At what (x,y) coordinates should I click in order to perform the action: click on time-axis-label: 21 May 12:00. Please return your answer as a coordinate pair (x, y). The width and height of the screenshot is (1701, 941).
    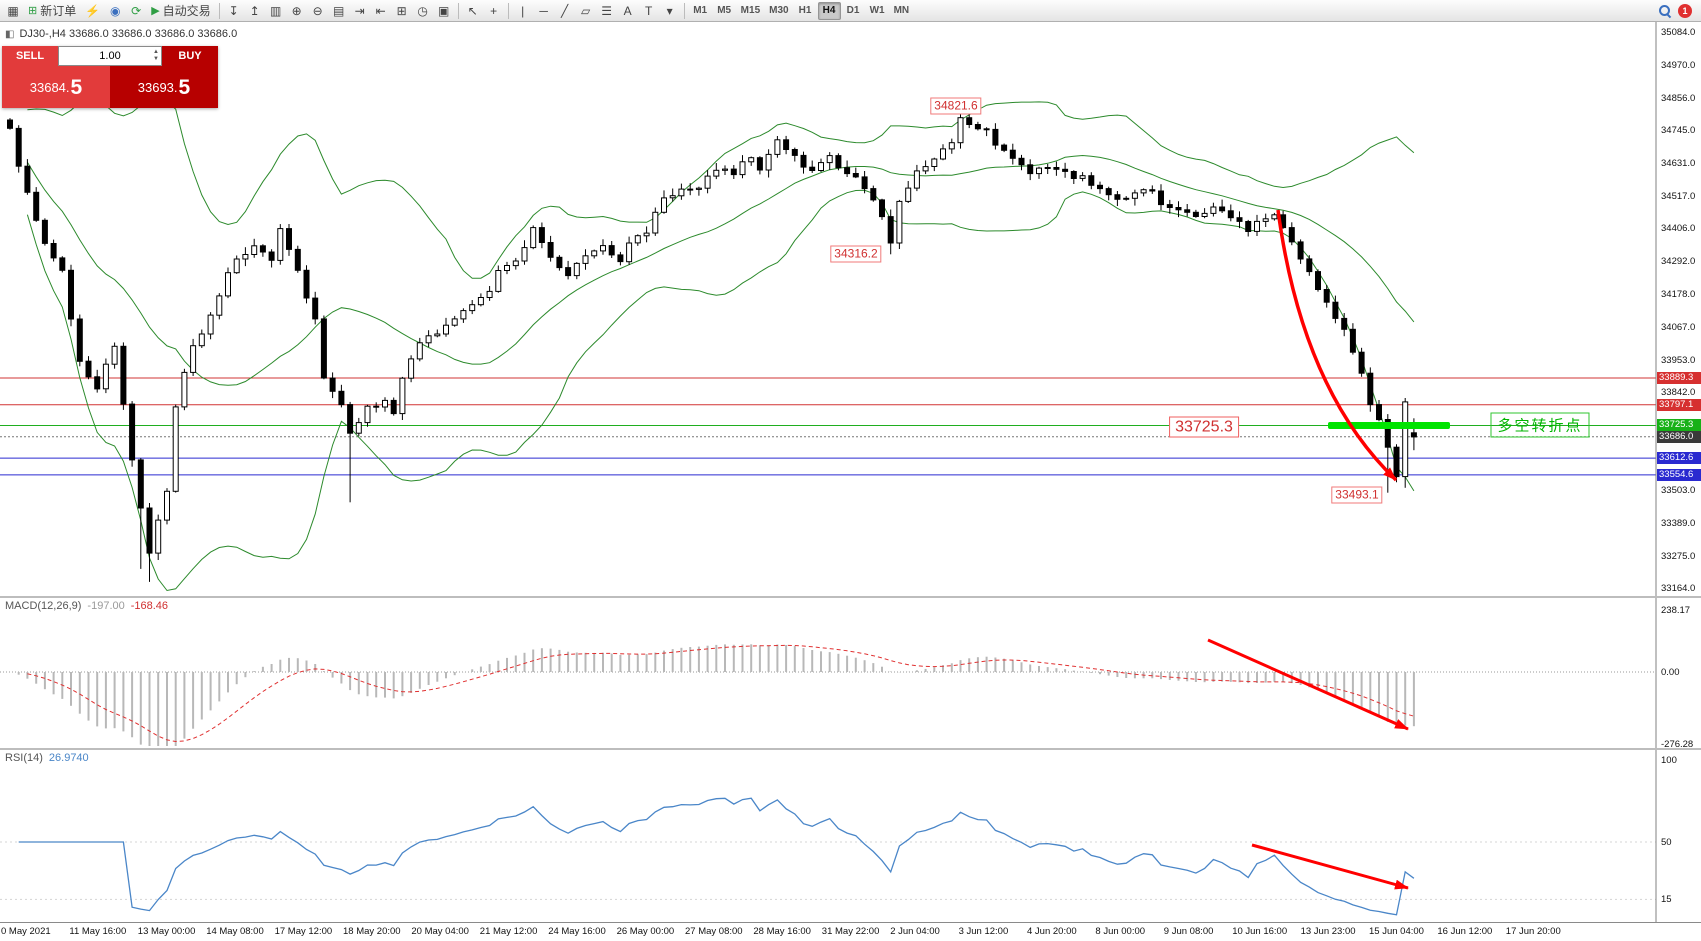
    Looking at the image, I should click on (508, 931).